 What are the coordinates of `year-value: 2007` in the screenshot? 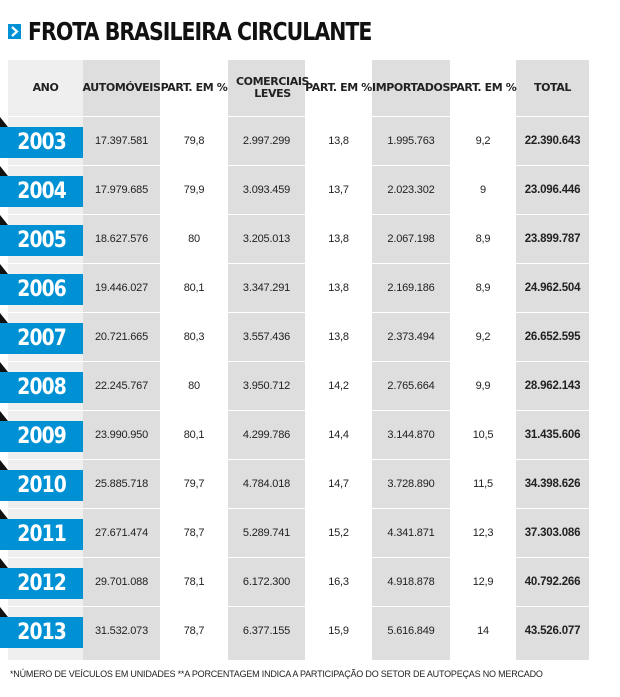 It's located at (42, 338).